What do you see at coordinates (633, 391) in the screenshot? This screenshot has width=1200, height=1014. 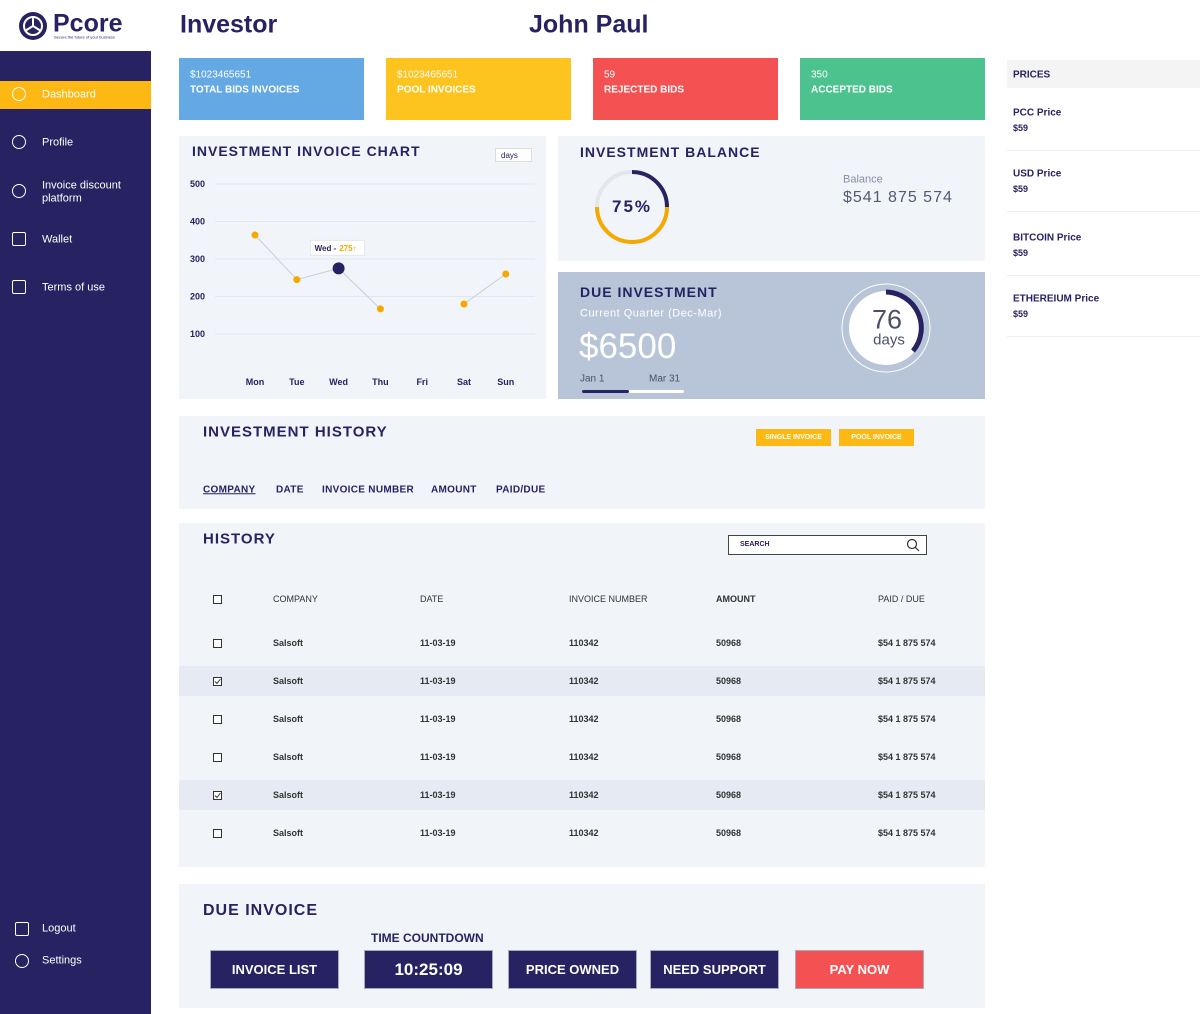 I see `due-progress-track` at bounding box center [633, 391].